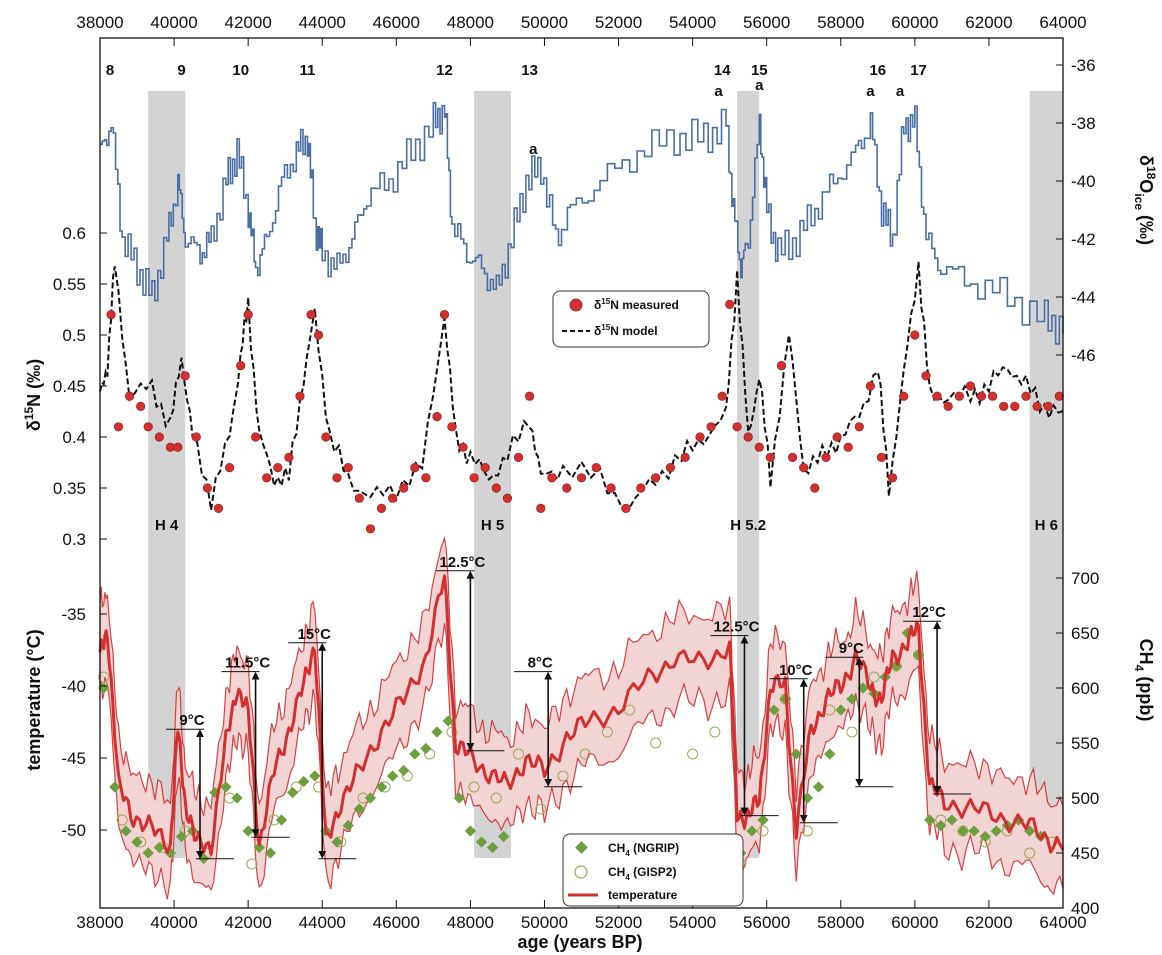 The height and width of the screenshot is (955, 1162). What do you see at coordinates (631, 319) in the screenshot?
I see `legend-d15n: δ15N measured δ15N model` at bounding box center [631, 319].